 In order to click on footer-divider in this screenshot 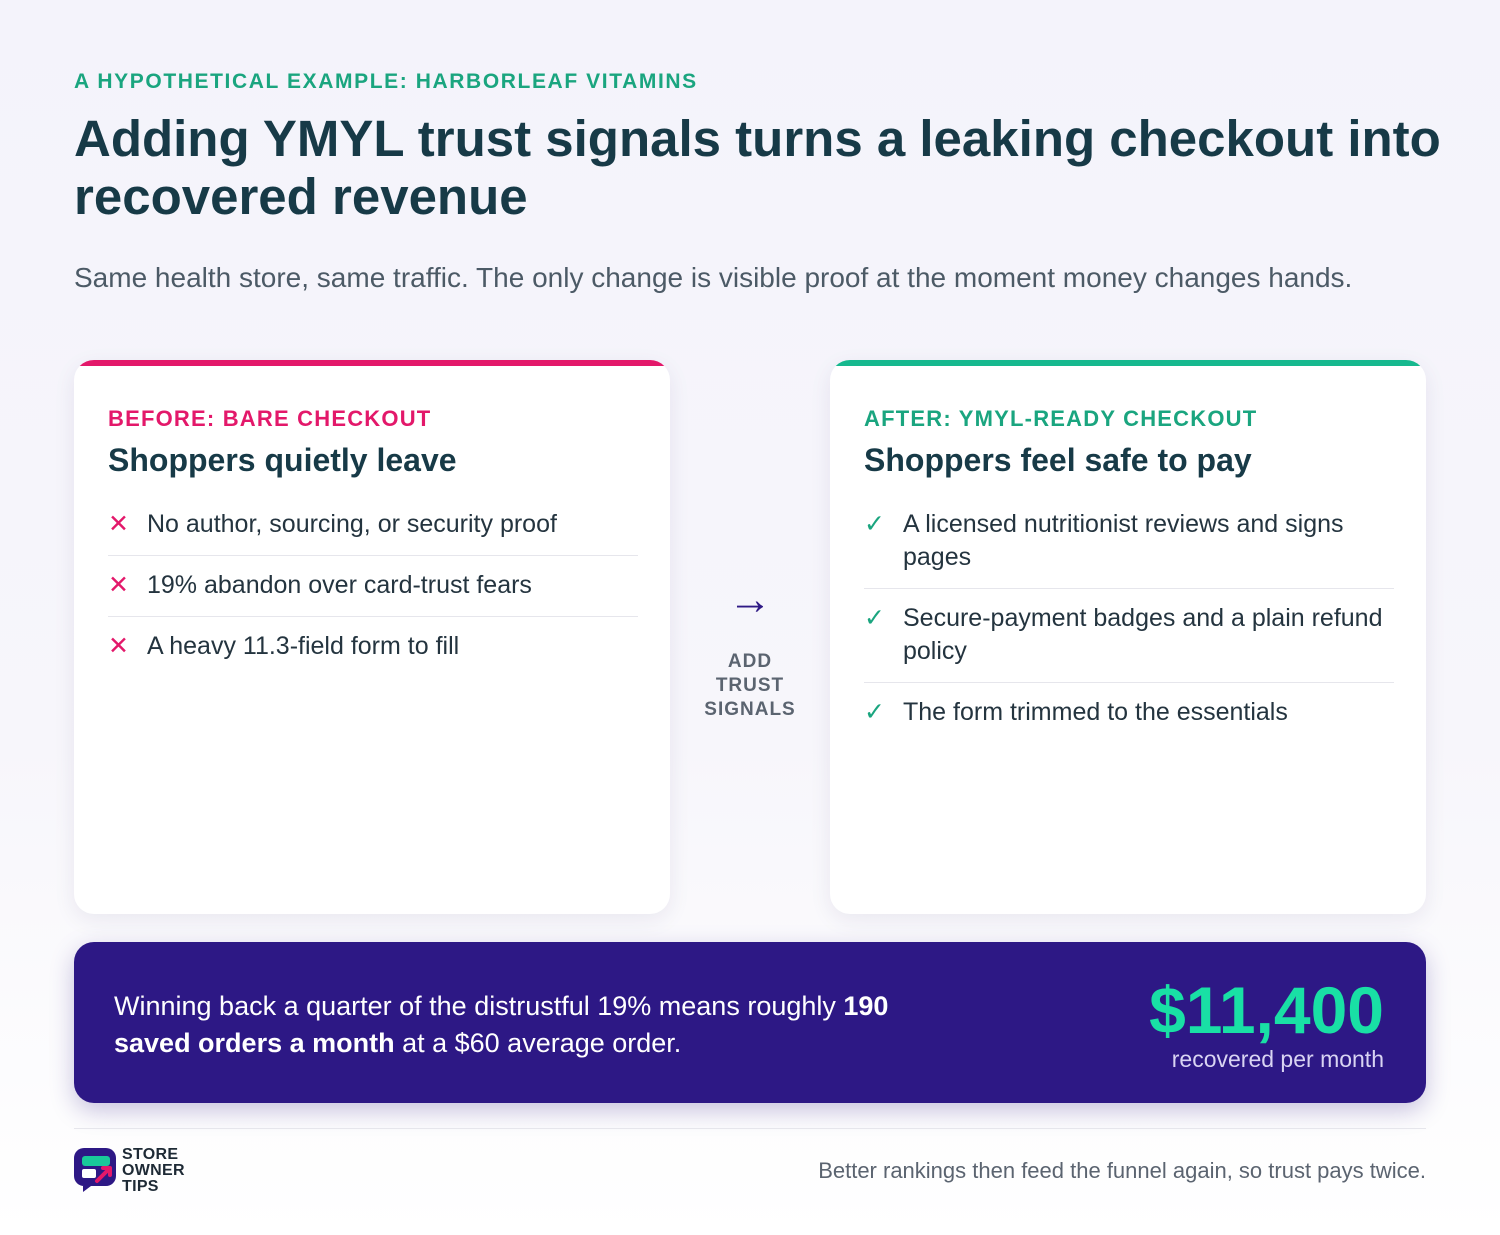, I will do `click(750, 1128)`.